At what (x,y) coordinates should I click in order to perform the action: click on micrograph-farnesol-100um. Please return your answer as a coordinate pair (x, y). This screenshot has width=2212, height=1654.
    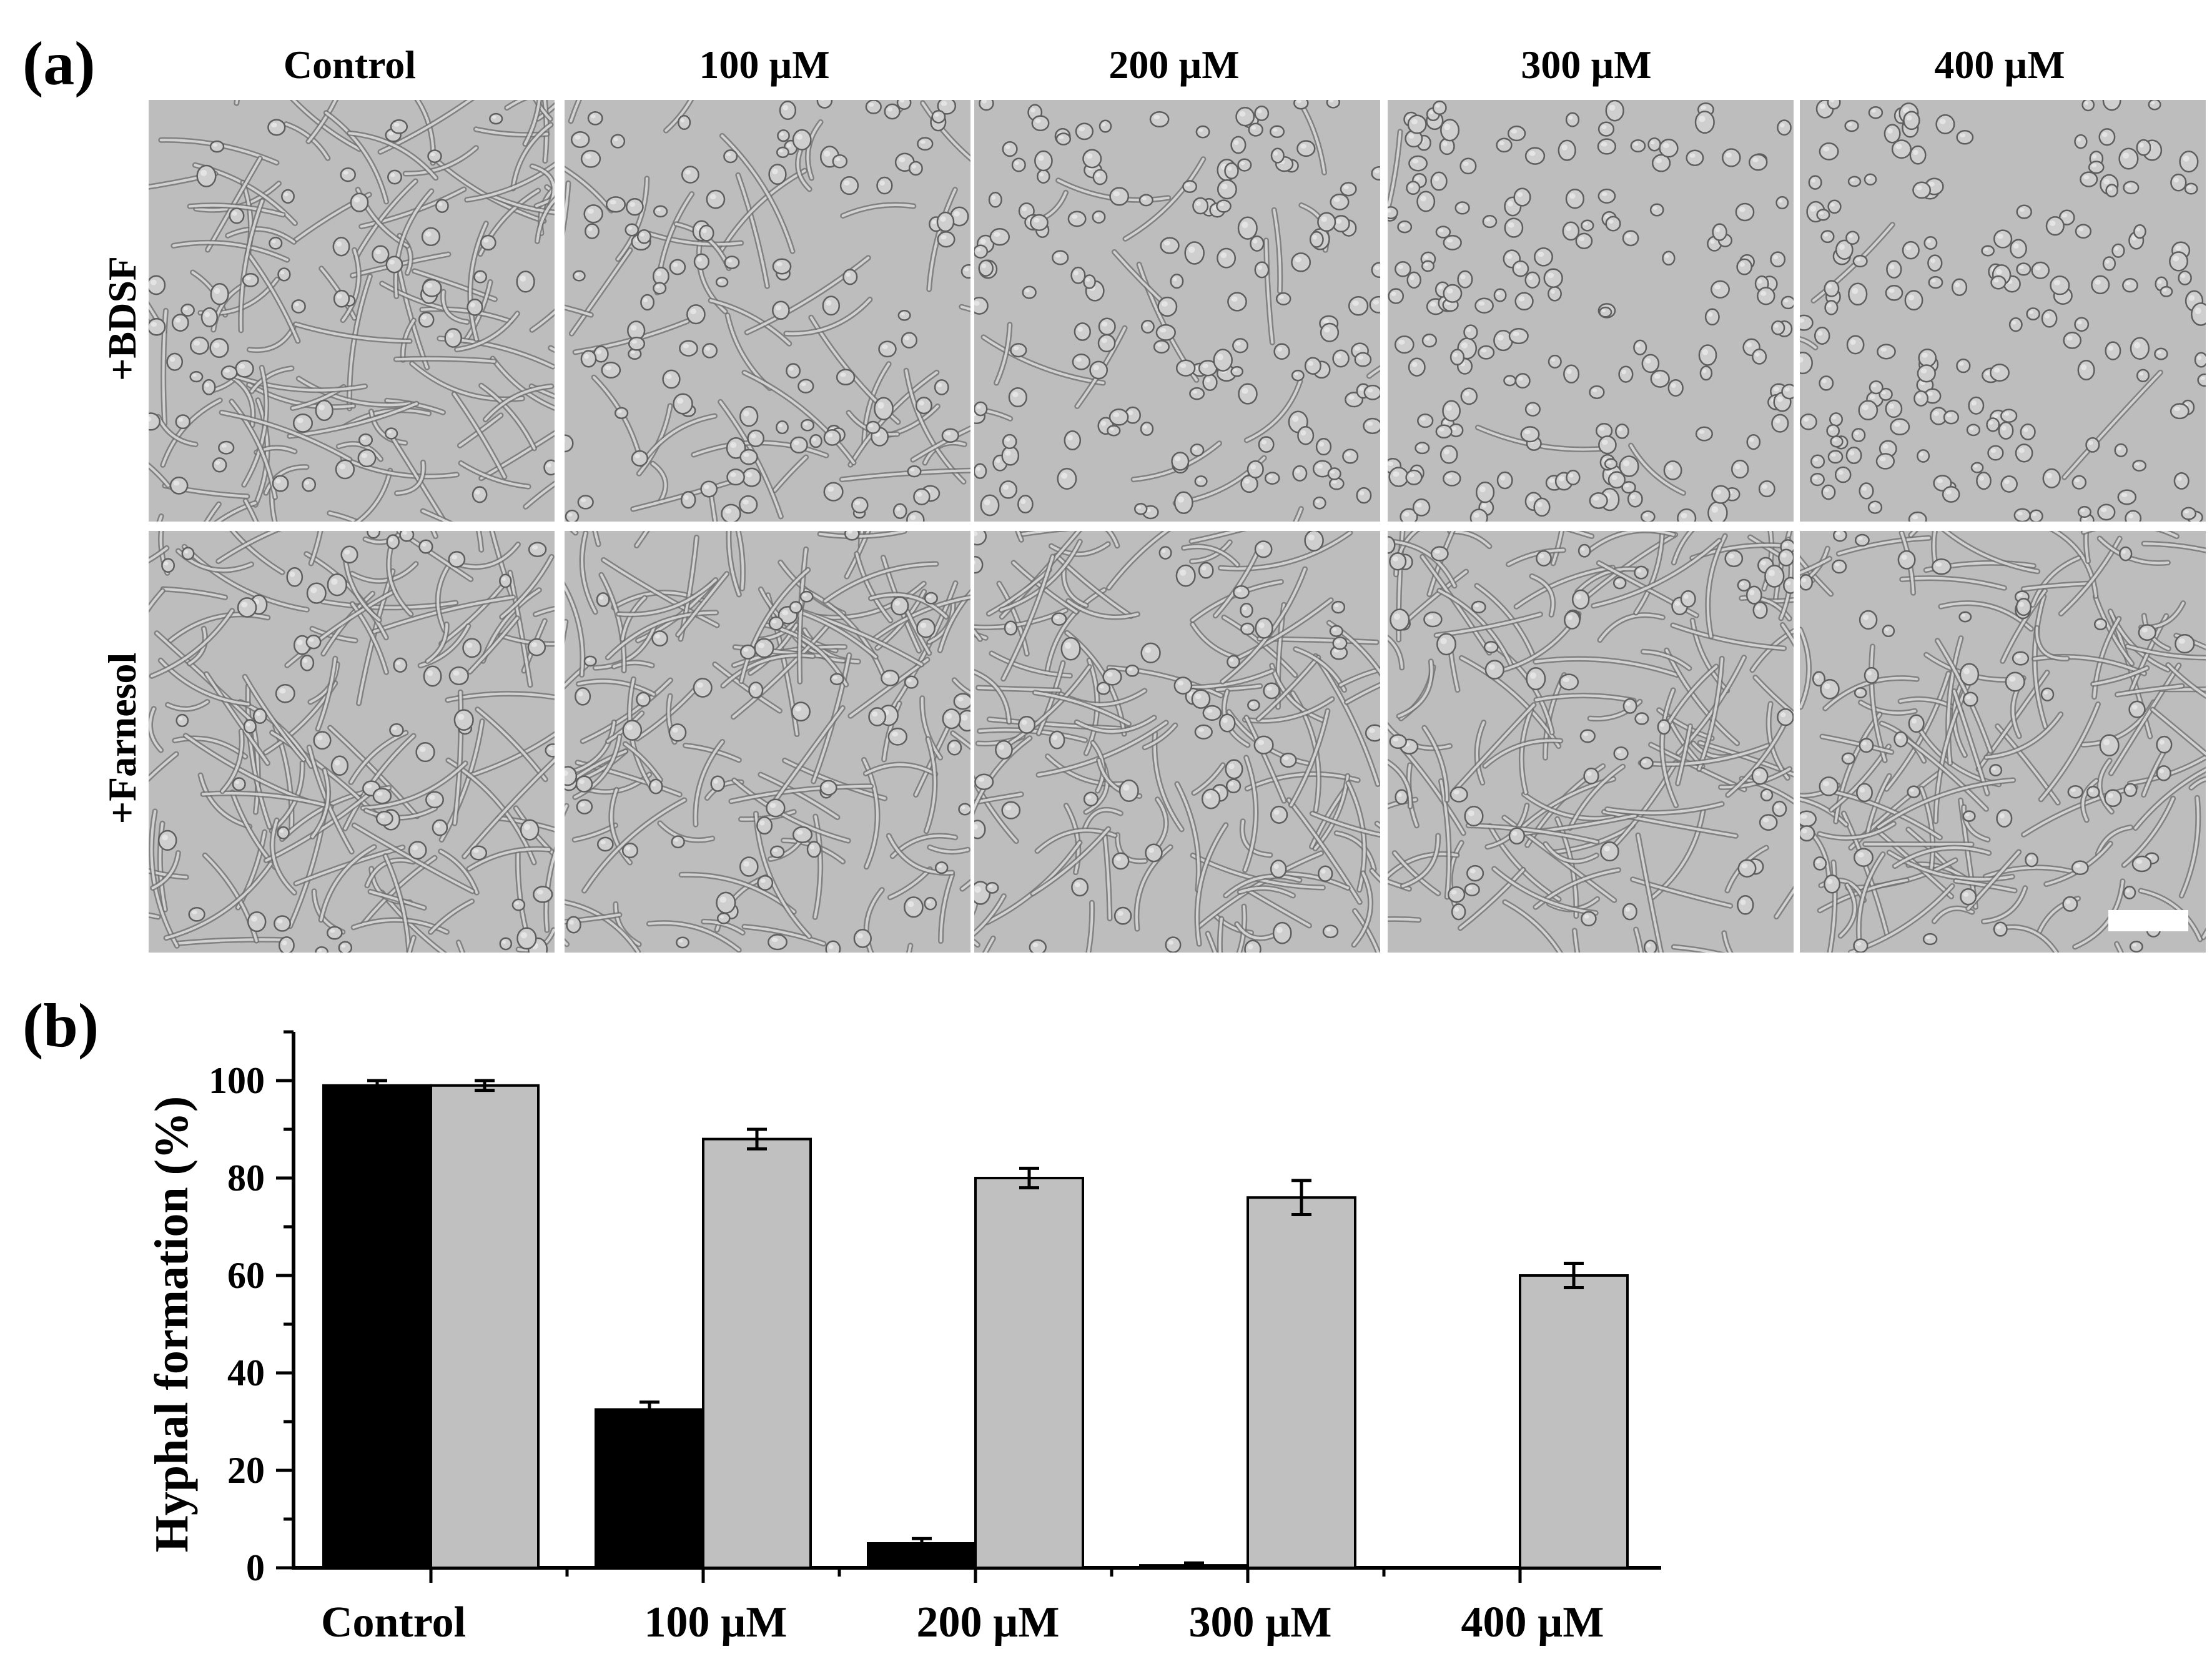
    Looking at the image, I should click on (767, 742).